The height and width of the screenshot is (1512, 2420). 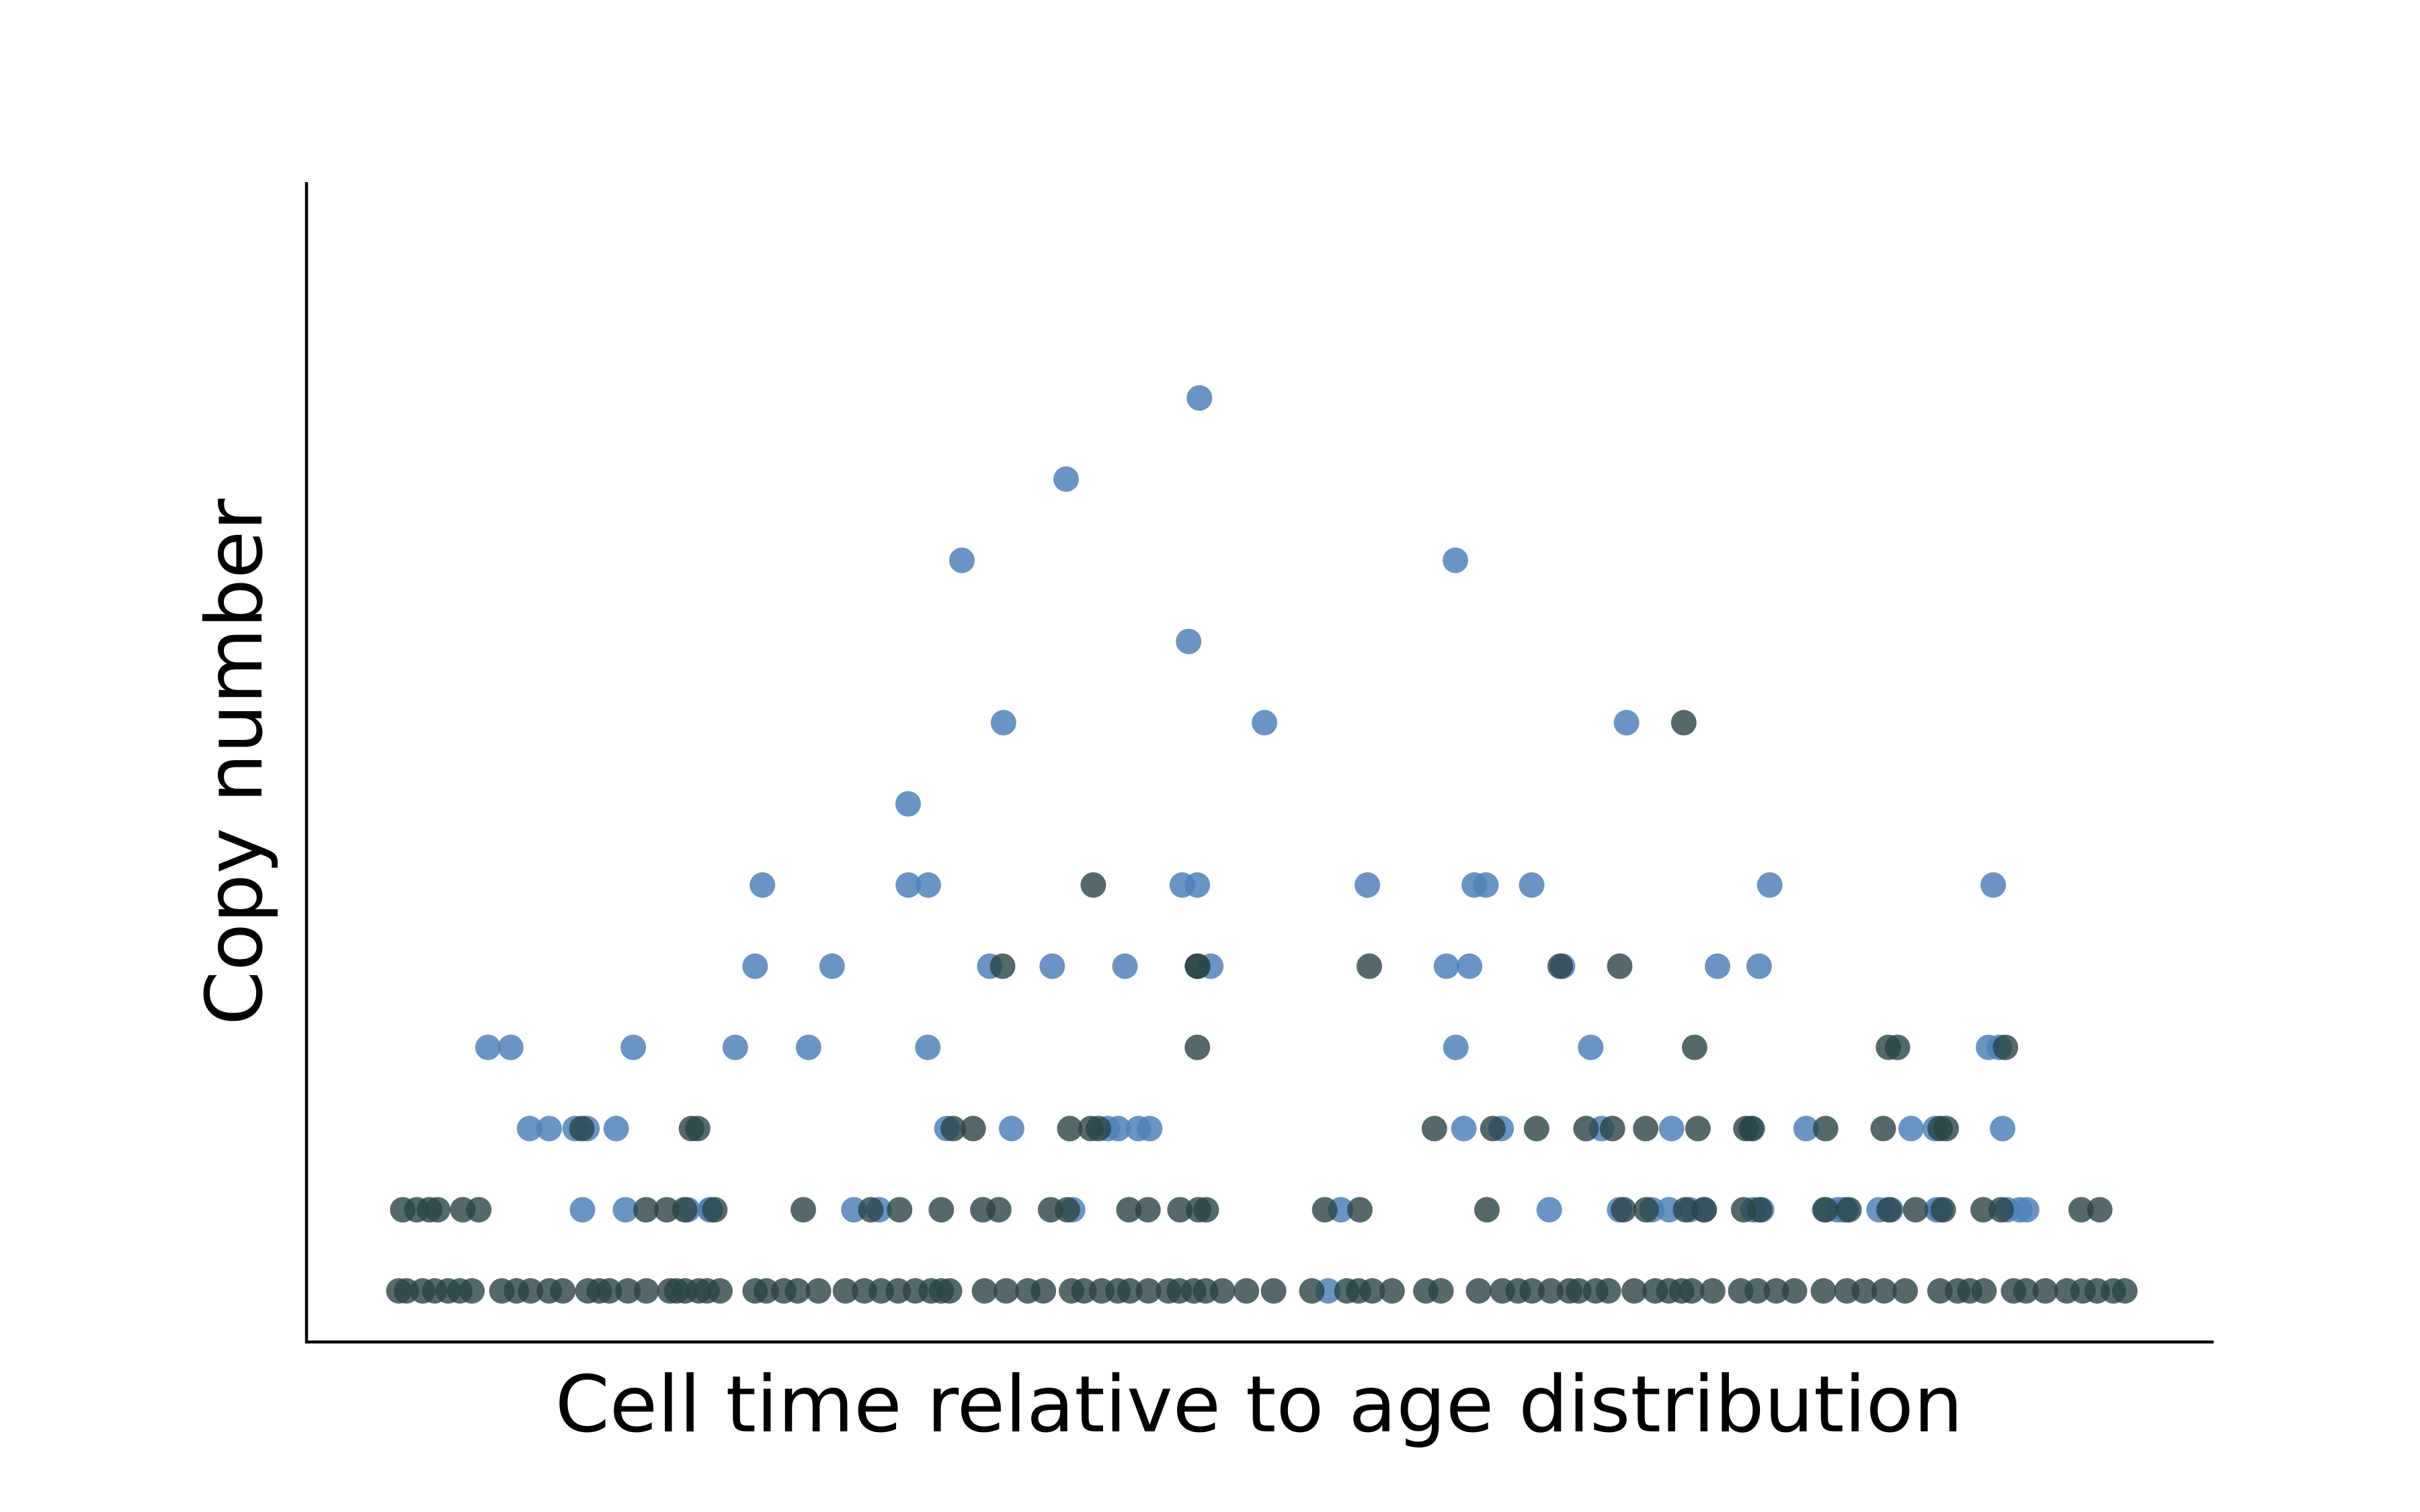 I want to click on x-axis-label: Cell time relative to age distribution, so click(x=1259, y=1404).